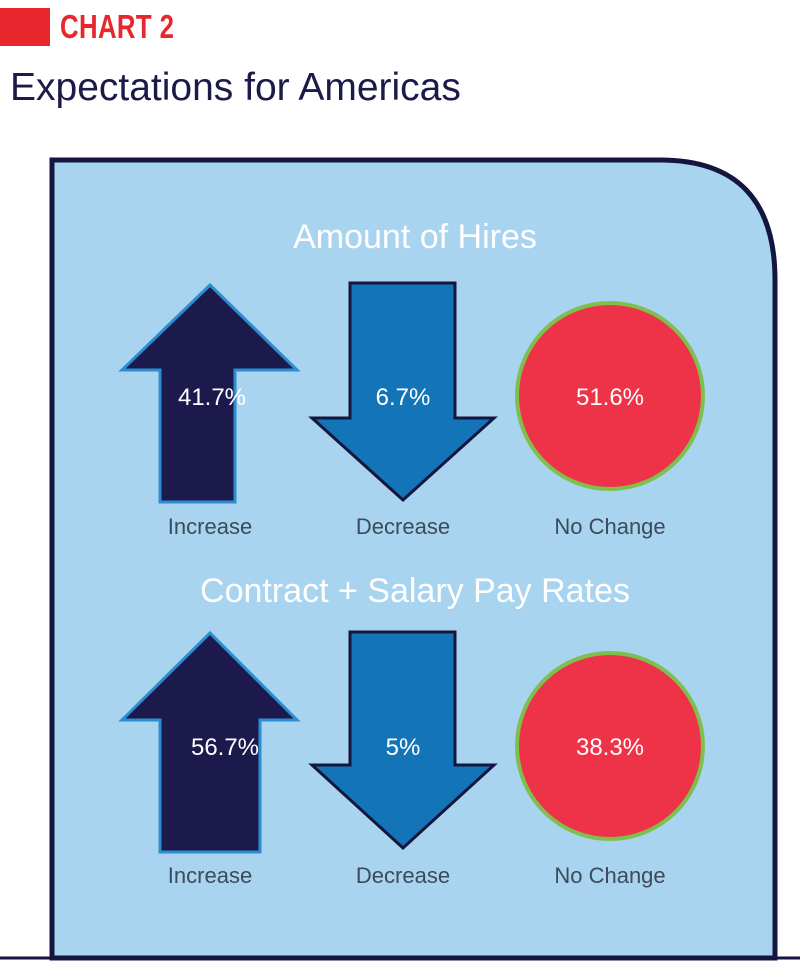  I want to click on red-tag-block, so click(25, 27).